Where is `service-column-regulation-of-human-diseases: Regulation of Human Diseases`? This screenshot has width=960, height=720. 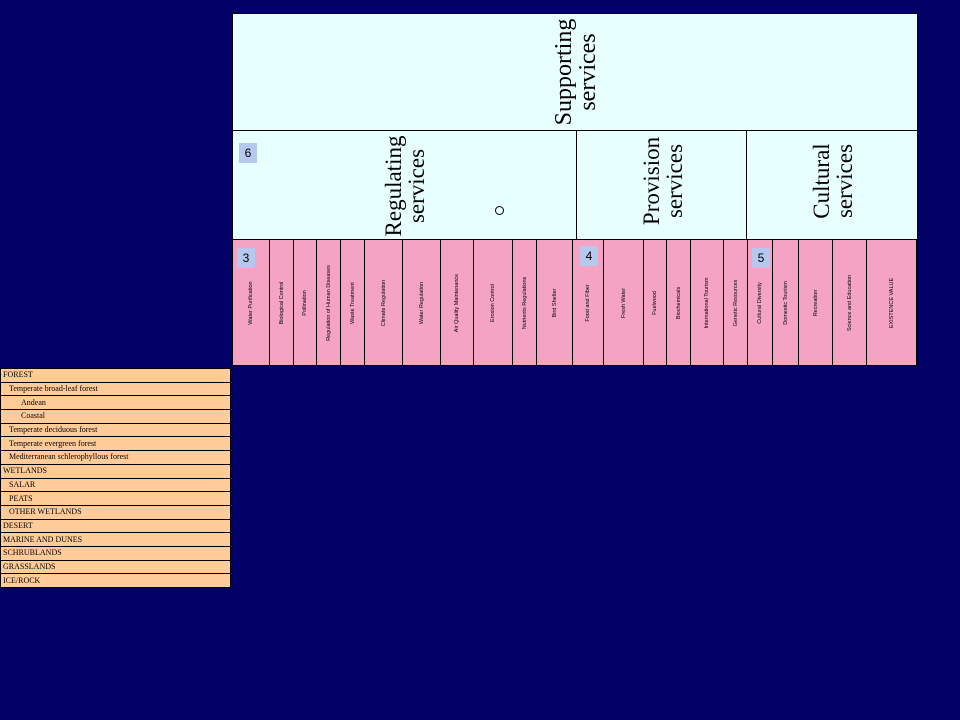 service-column-regulation-of-human-diseases: Regulation of Human Diseases is located at coordinates (329, 302).